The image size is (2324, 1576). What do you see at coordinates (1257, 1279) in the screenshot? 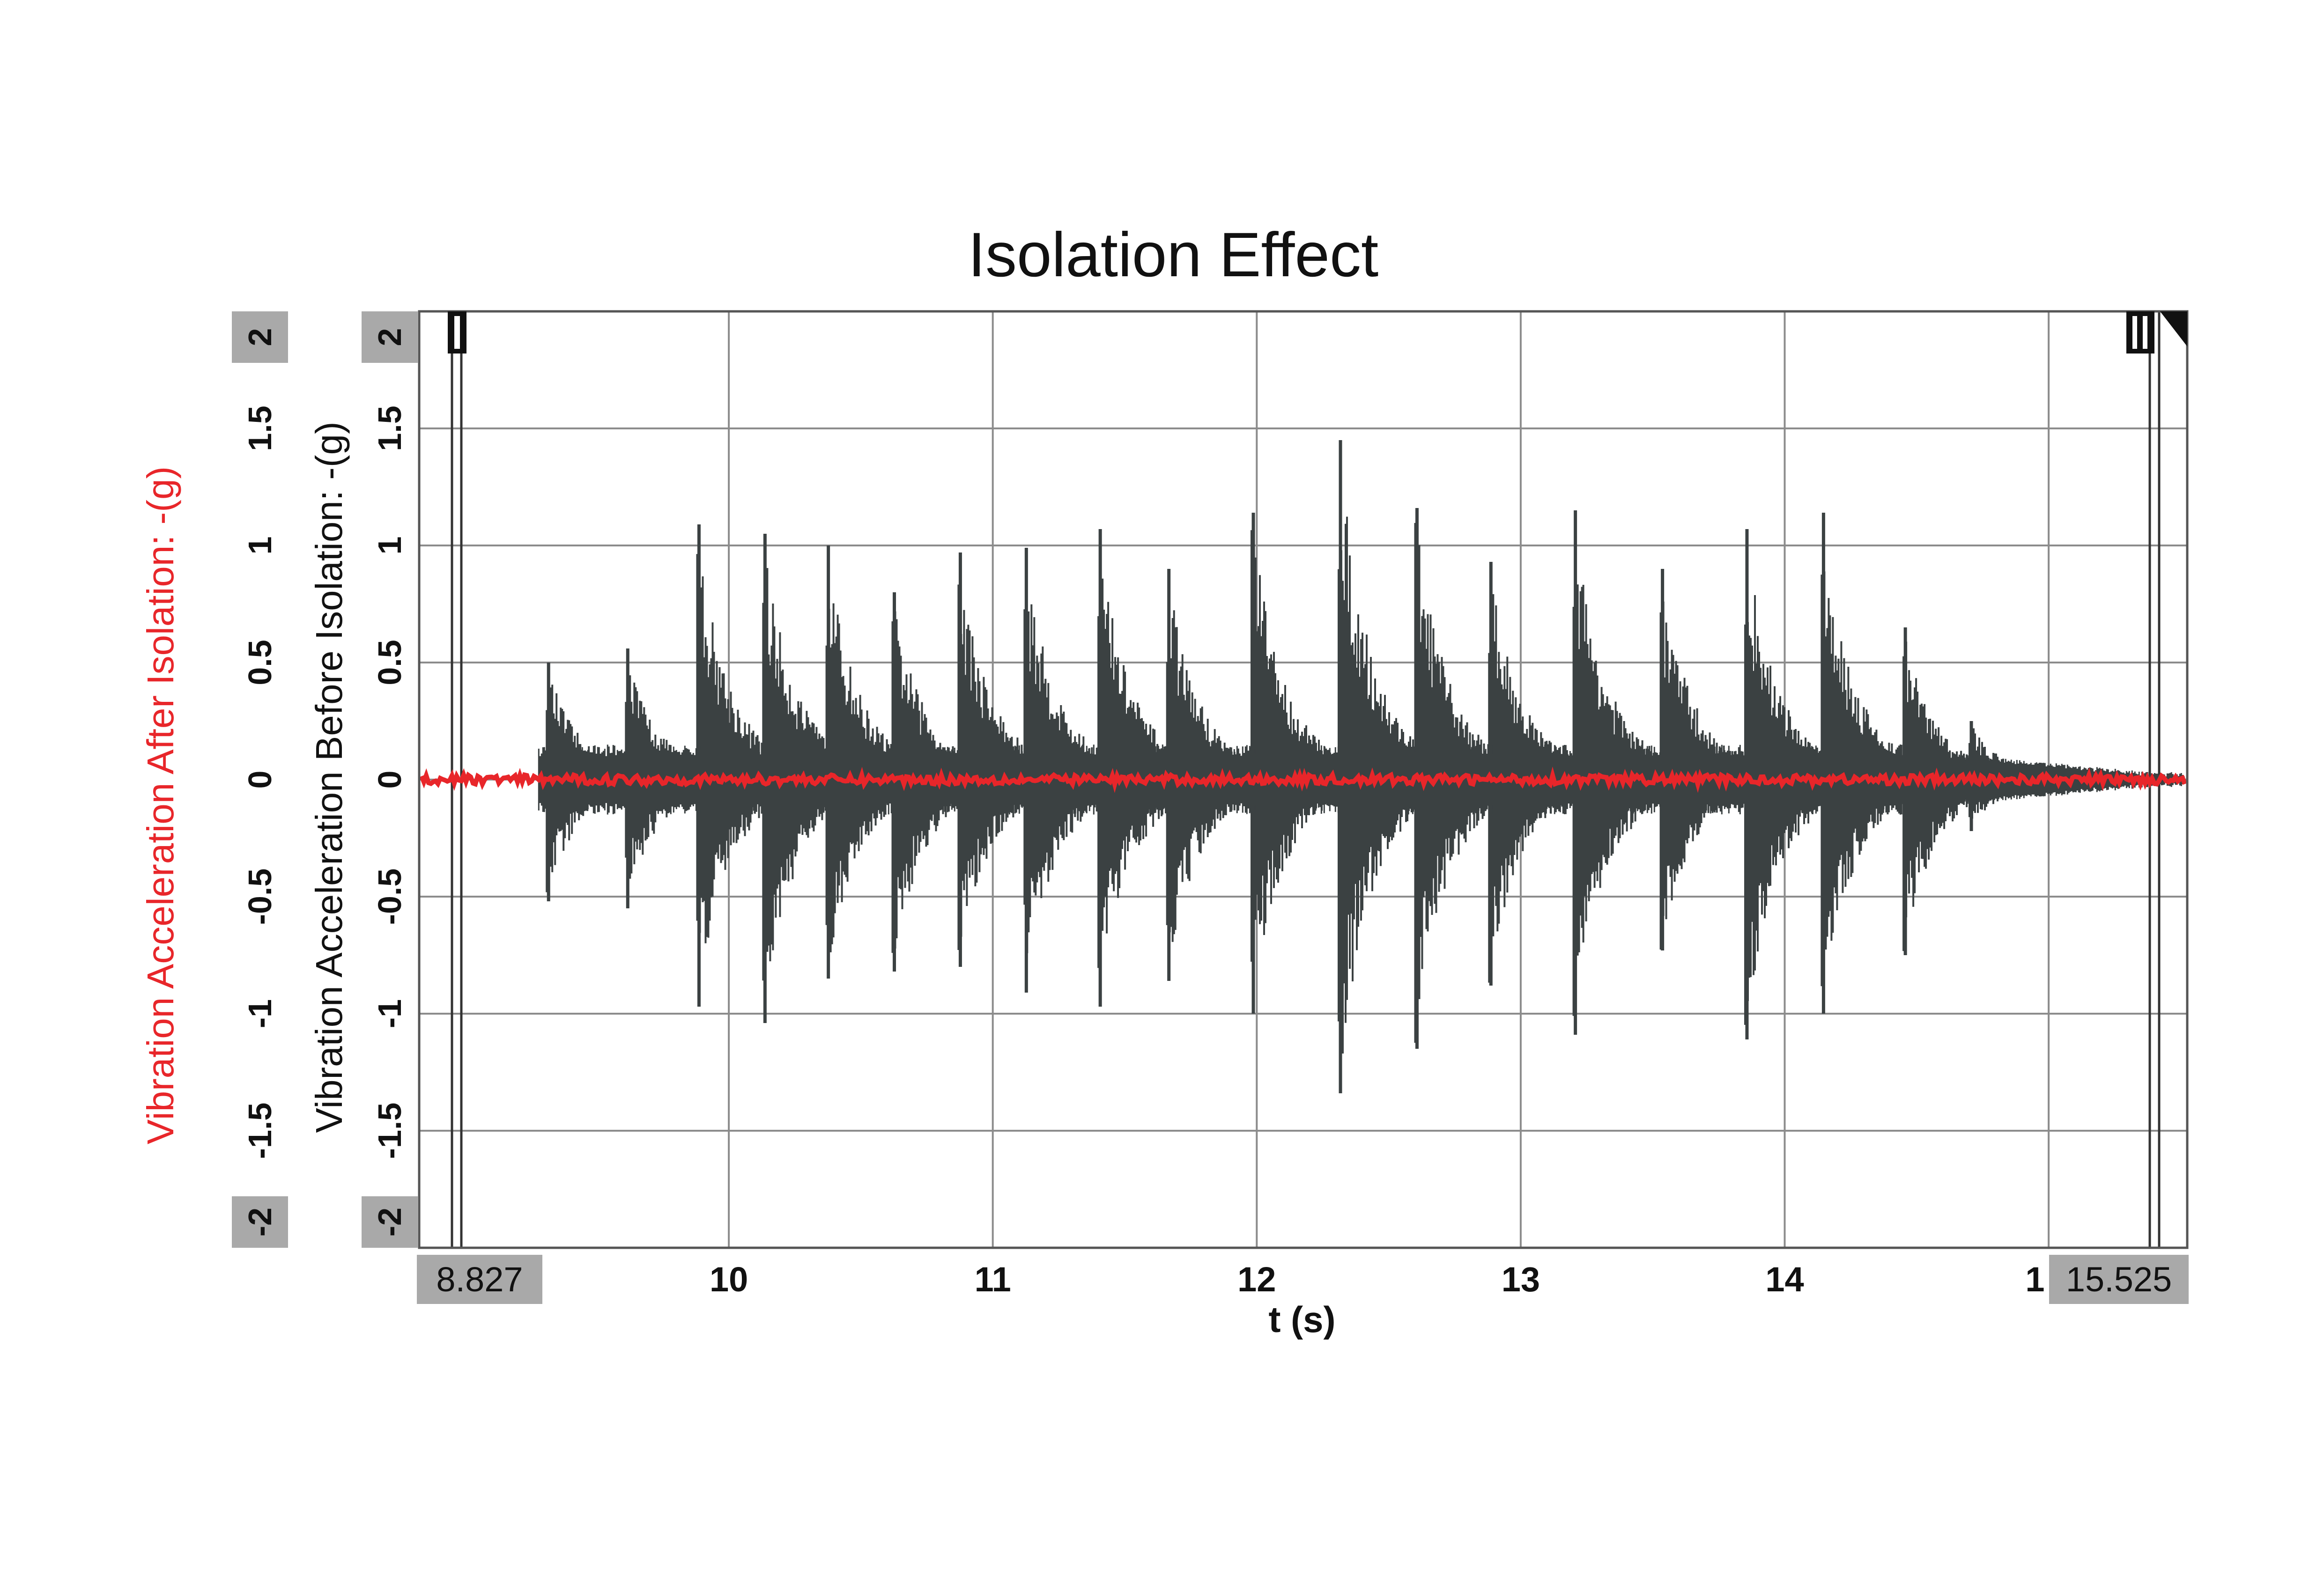
I see `x-tick-label: 12` at bounding box center [1257, 1279].